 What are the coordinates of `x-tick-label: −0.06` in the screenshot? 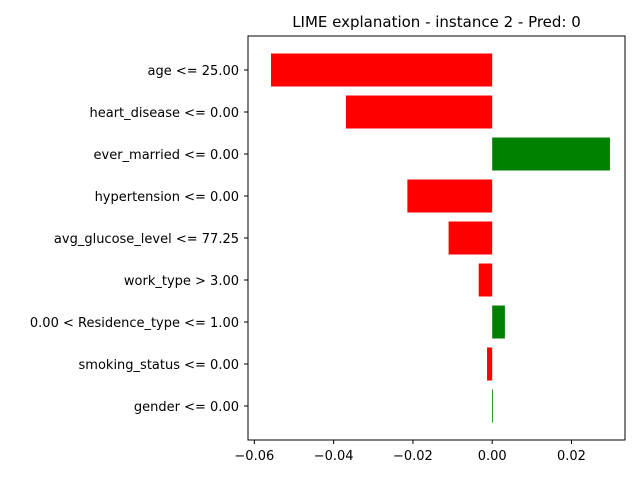 It's located at (254, 456).